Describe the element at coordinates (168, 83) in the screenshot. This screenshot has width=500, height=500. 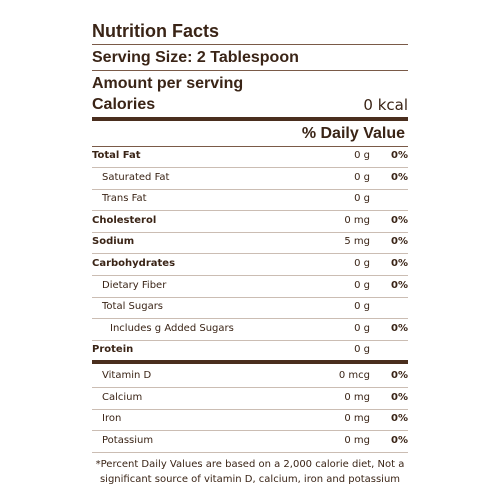
I see `amount-per-serving: Amount per serving` at that location.